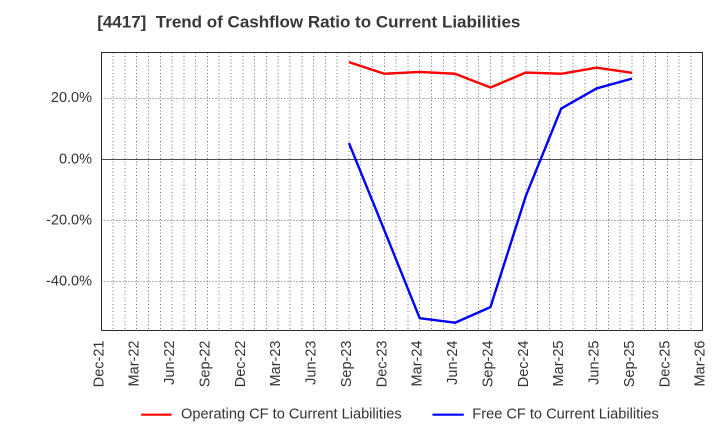 Image resolution: width=720 pixels, height=445 pixels. Describe the element at coordinates (69, 220) in the screenshot. I see `svg-text: -20.0%` at that location.